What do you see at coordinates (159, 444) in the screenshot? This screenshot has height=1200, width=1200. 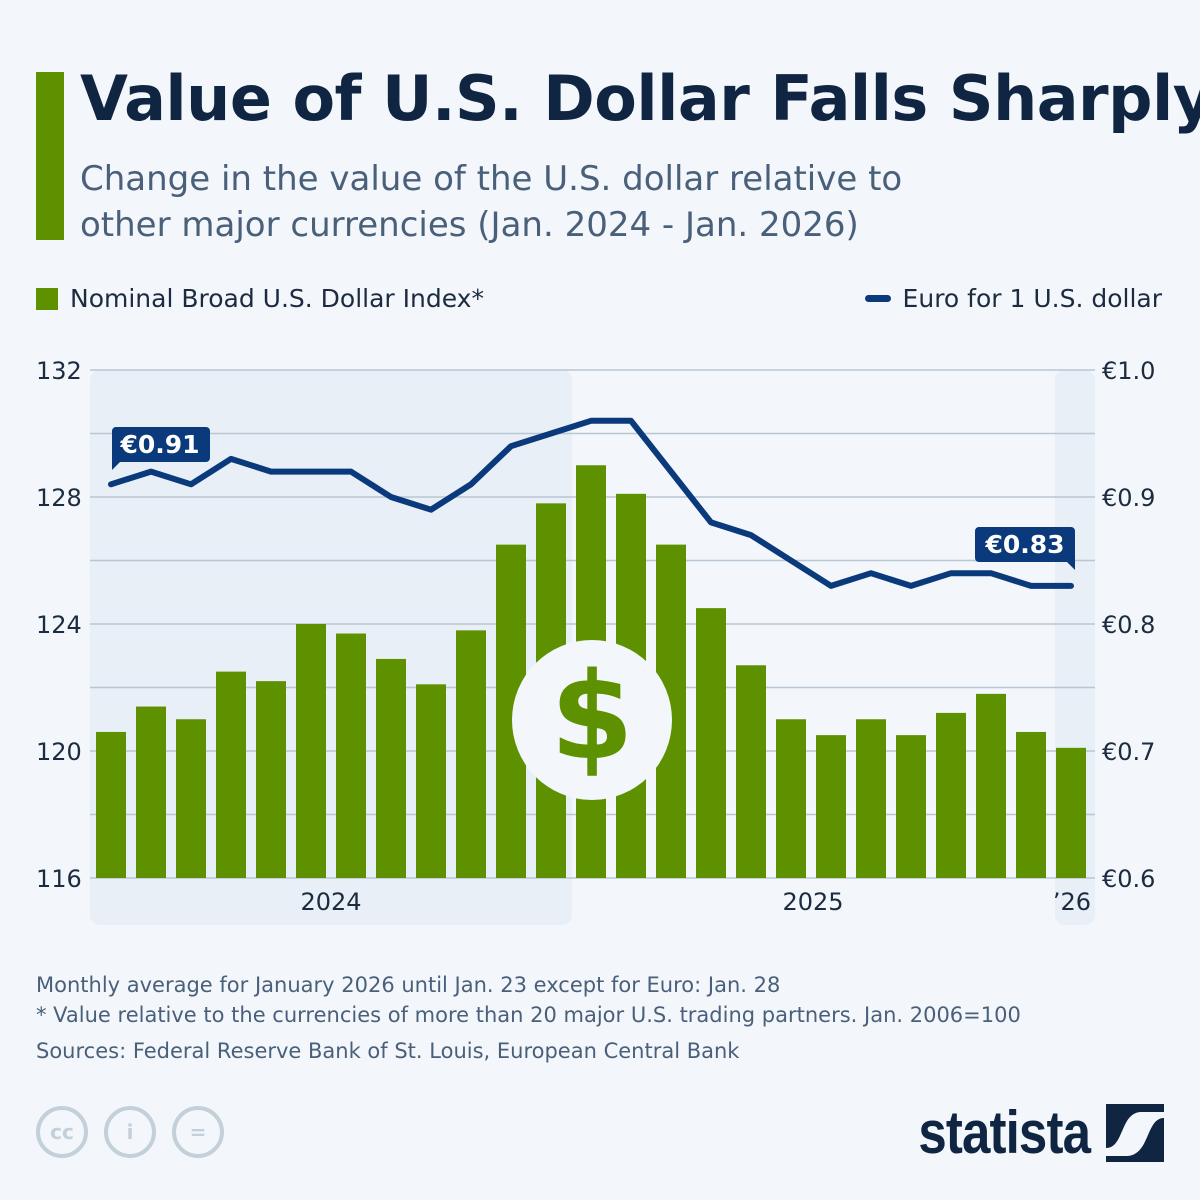 I see `callout-first-label: €0.91` at bounding box center [159, 444].